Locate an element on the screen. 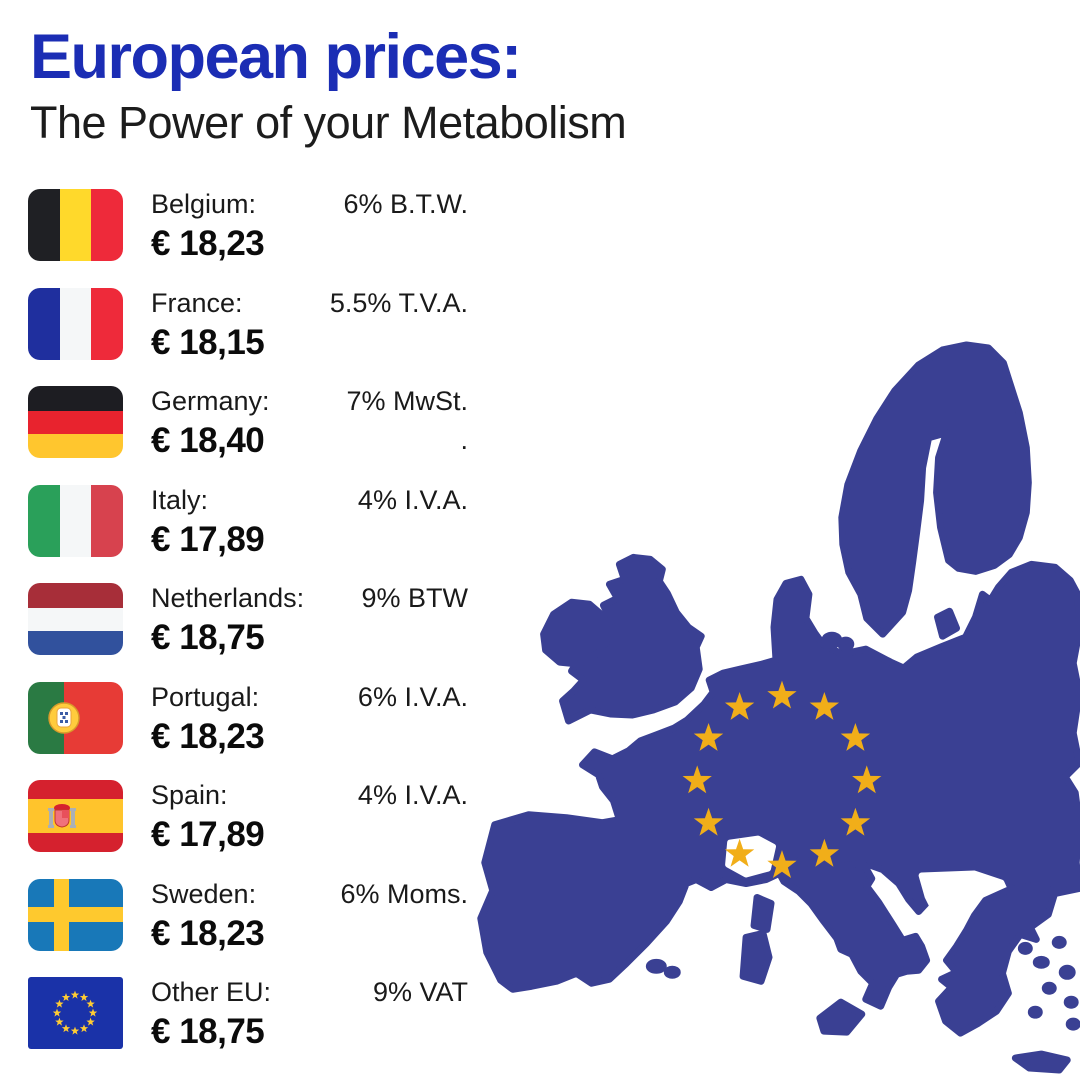 The width and height of the screenshot is (1080, 1080). belgium-flag-icon is located at coordinates (75, 225).